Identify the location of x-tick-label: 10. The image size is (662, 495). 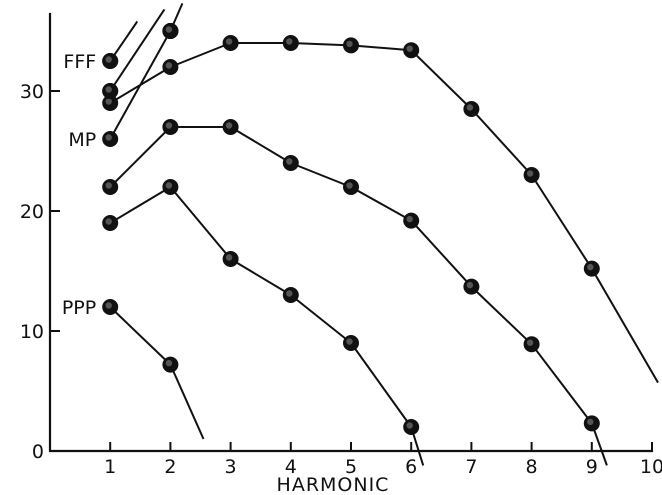
(651, 467).